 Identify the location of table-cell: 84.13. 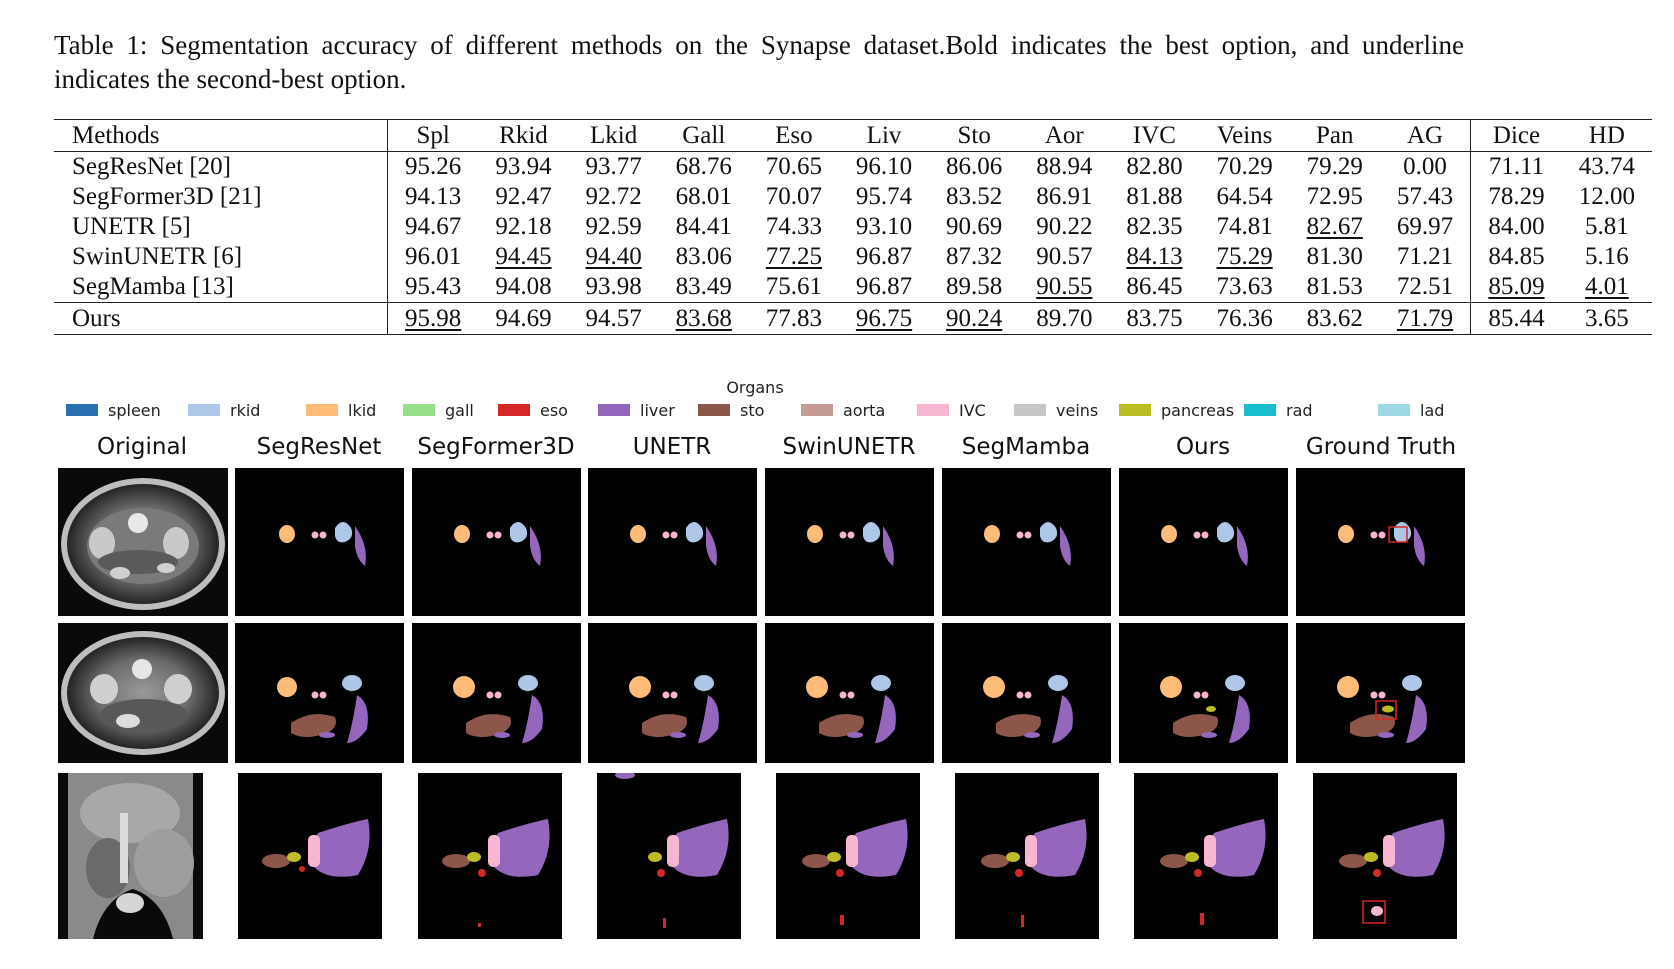
(1154, 256).